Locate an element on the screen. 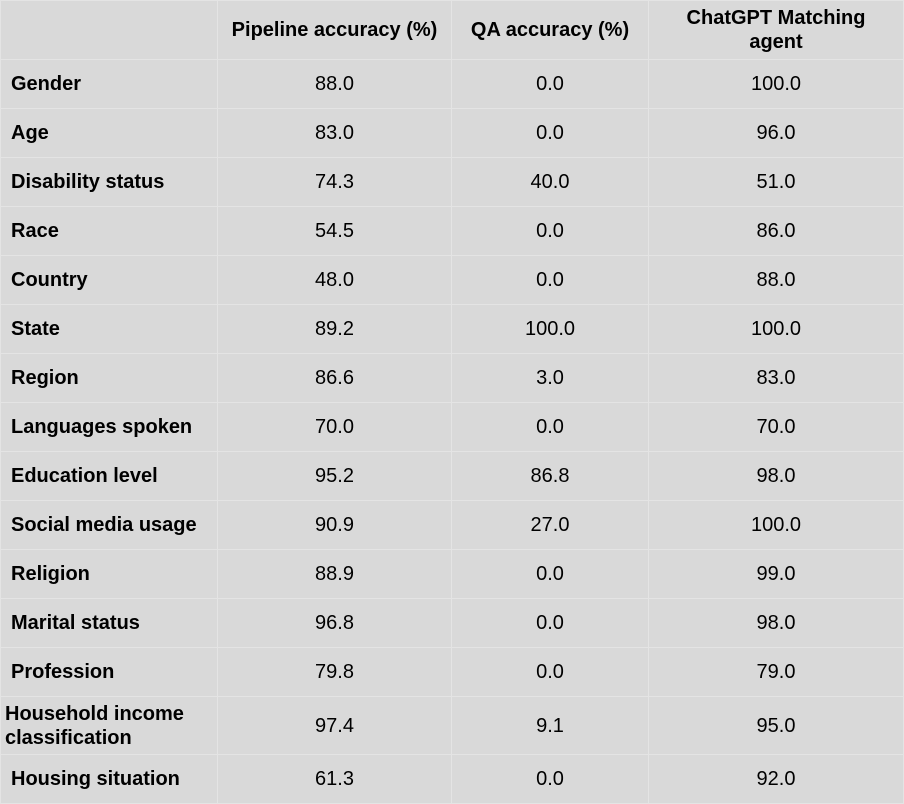  chatgpt-matching-cell: 86.0 is located at coordinates (776, 231).